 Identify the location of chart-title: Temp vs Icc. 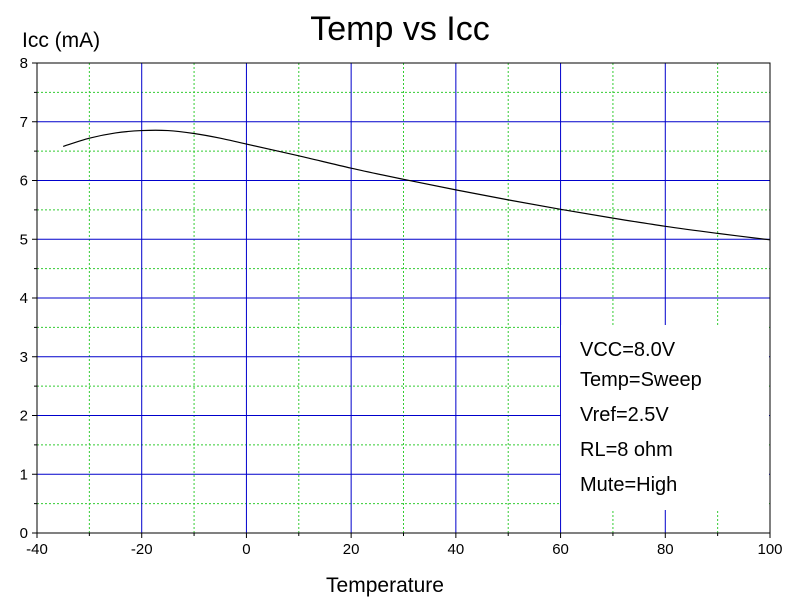
(399, 29).